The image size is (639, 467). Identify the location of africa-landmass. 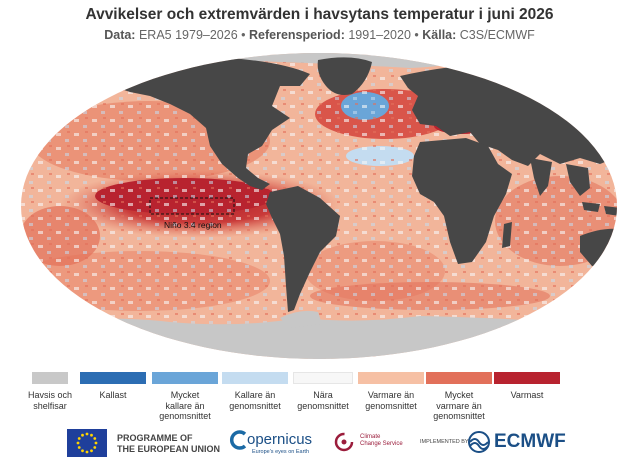
(462, 201).